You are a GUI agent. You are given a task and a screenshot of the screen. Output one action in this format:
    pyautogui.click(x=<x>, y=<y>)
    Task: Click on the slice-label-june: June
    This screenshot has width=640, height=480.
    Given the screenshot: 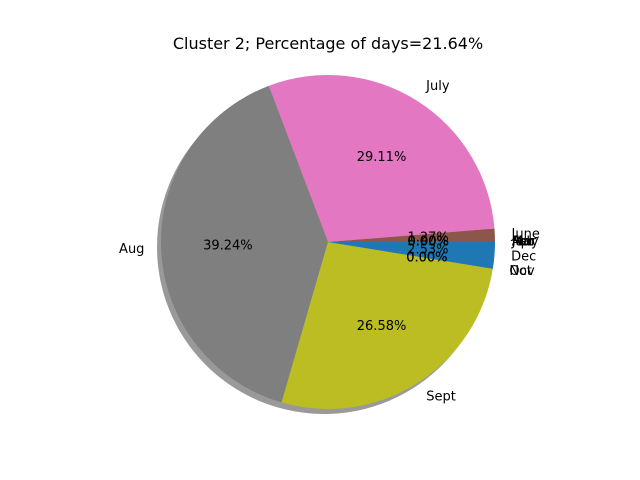 What is the action you would take?
    pyautogui.click(x=525, y=234)
    